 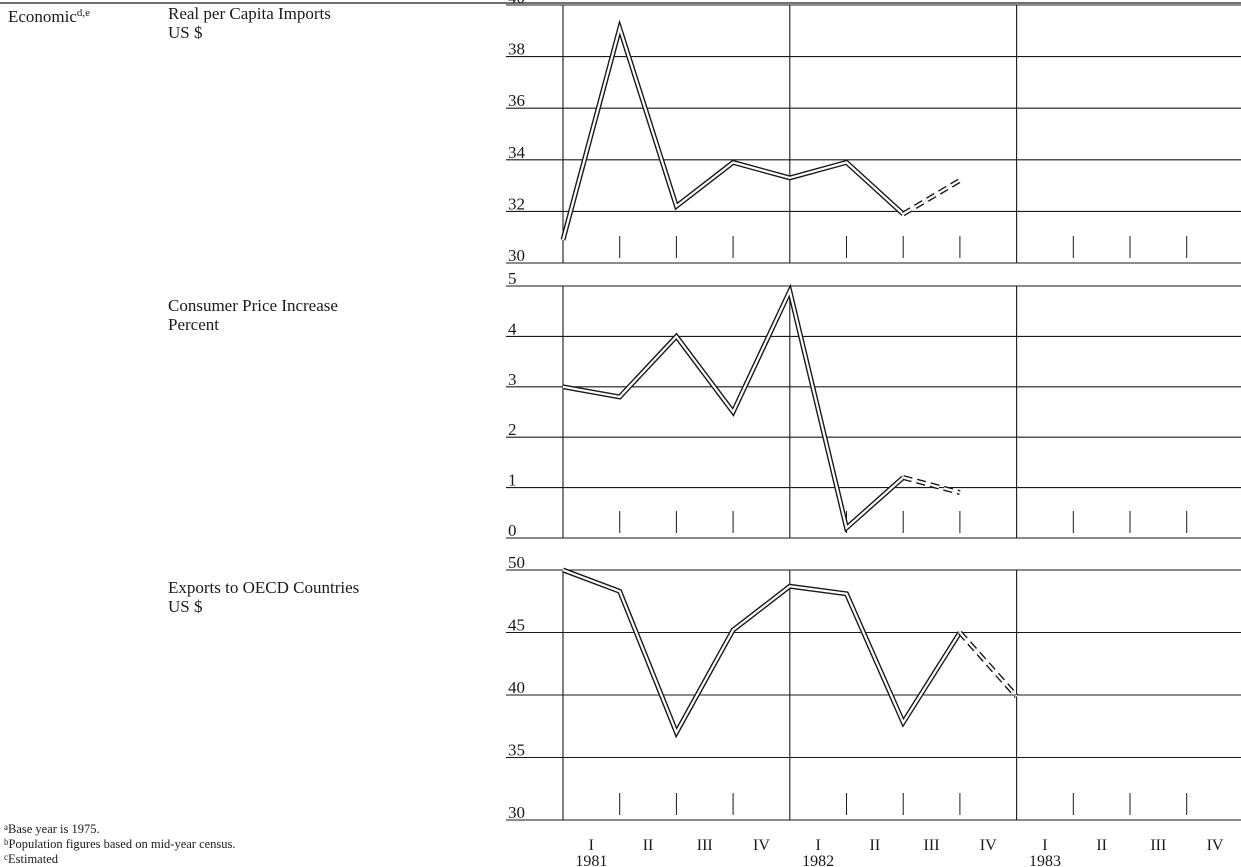 I want to click on y-tick-label: 4, so click(x=512, y=328).